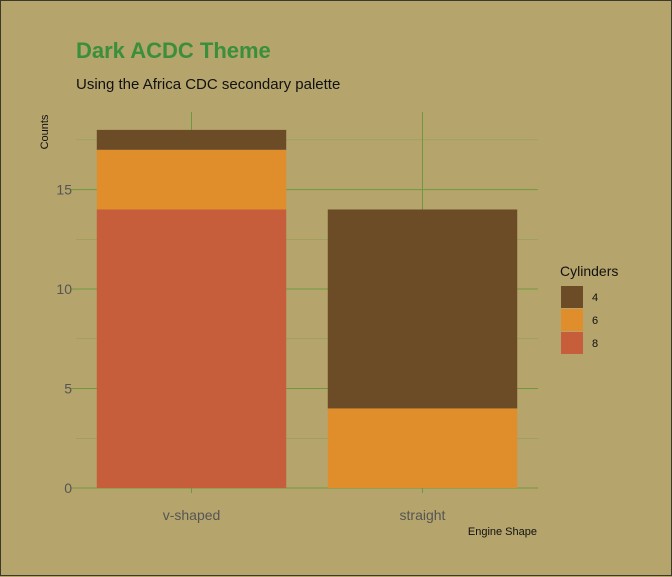 The width and height of the screenshot is (672, 577). Describe the element at coordinates (208, 84) in the screenshot. I see `chart-subtitle: Using the Africa CDC secondary palette` at that location.